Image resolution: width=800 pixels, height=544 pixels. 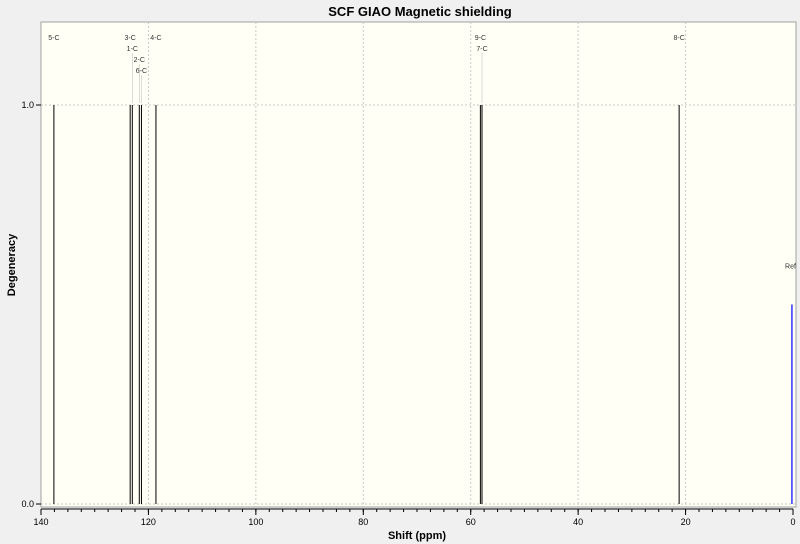 What do you see at coordinates (686, 522) in the screenshot?
I see `x-tick-label: 20` at bounding box center [686, 522].